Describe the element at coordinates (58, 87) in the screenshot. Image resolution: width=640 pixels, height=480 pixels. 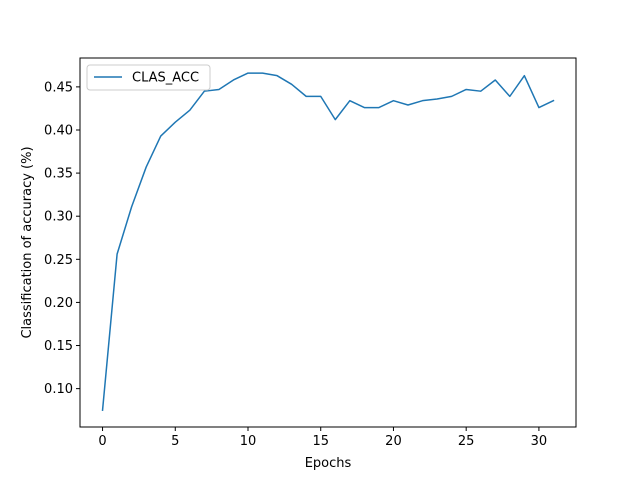
I see `y-tick-label: 0.45` at that location.